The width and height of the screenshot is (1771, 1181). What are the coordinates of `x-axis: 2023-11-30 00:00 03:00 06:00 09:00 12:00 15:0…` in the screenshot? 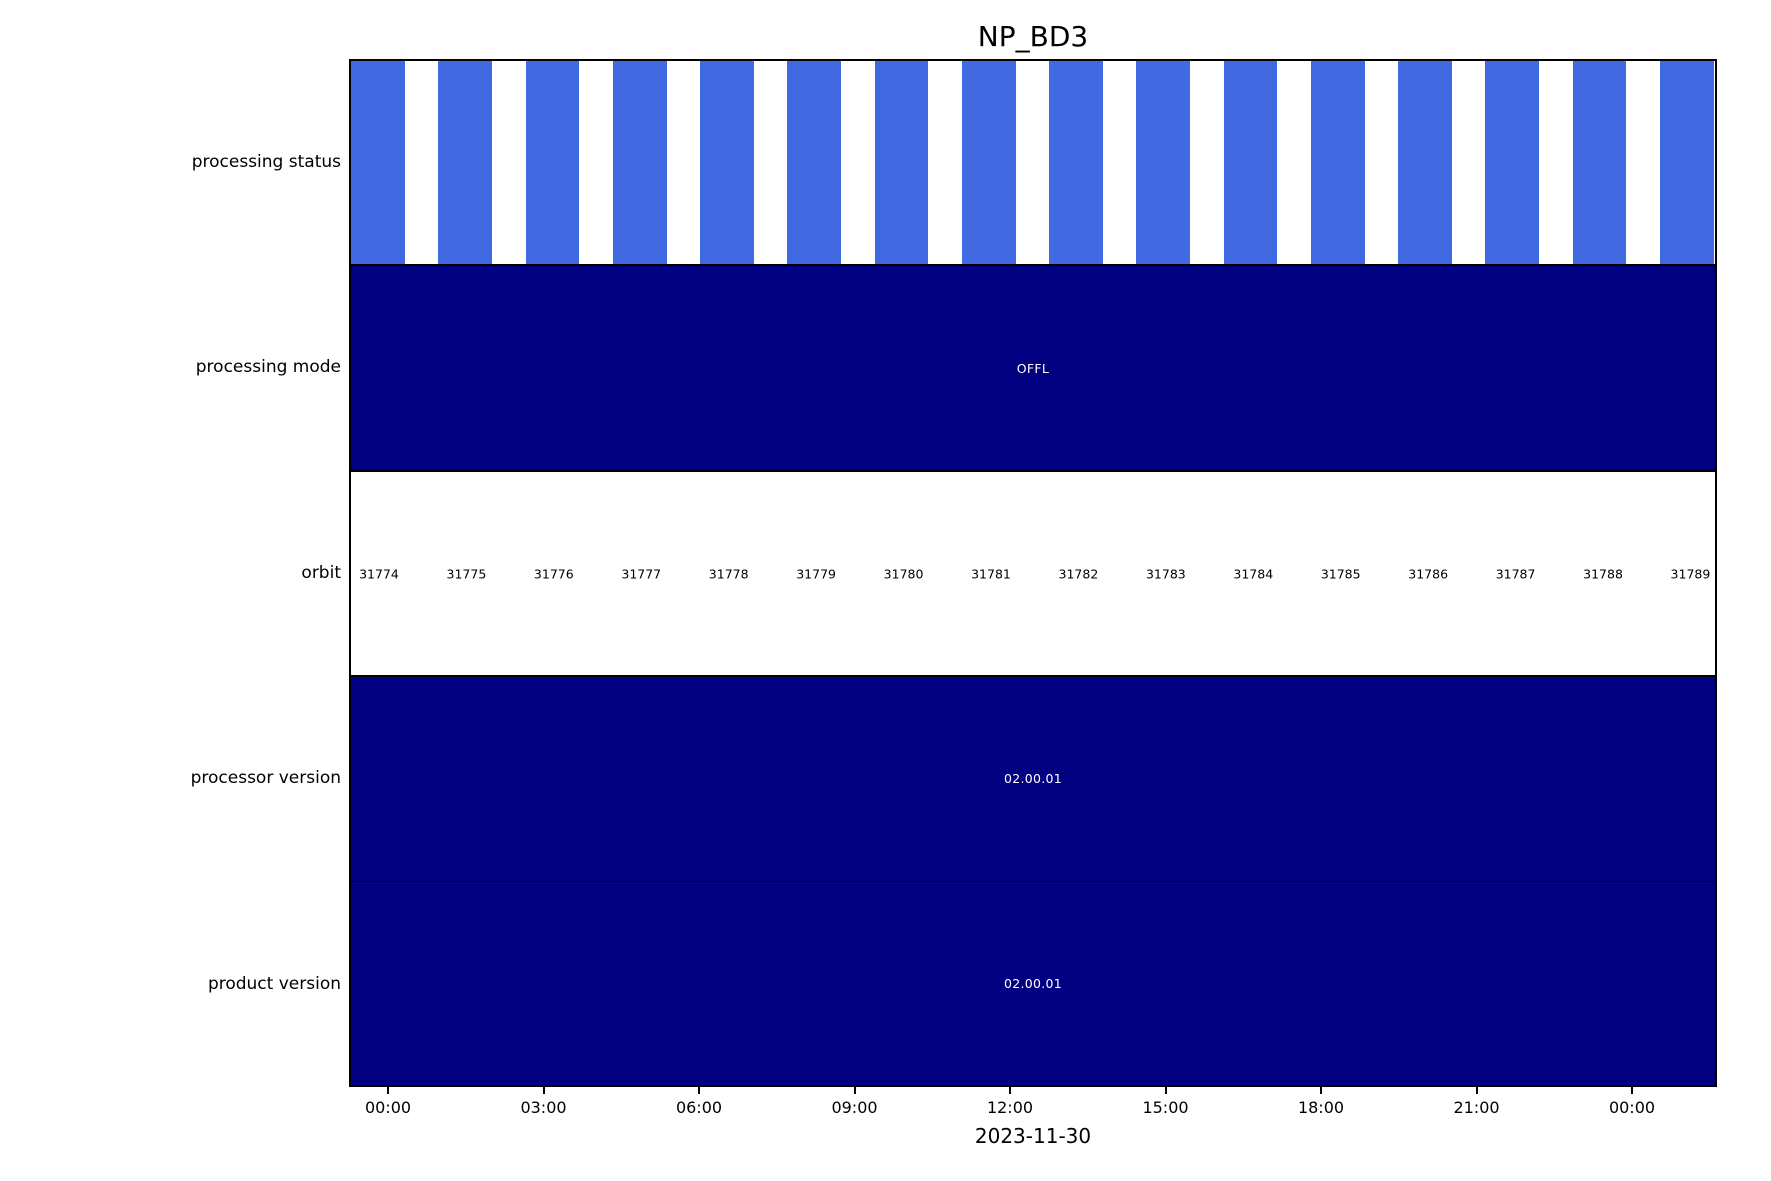 It's located at (1033, 1127).